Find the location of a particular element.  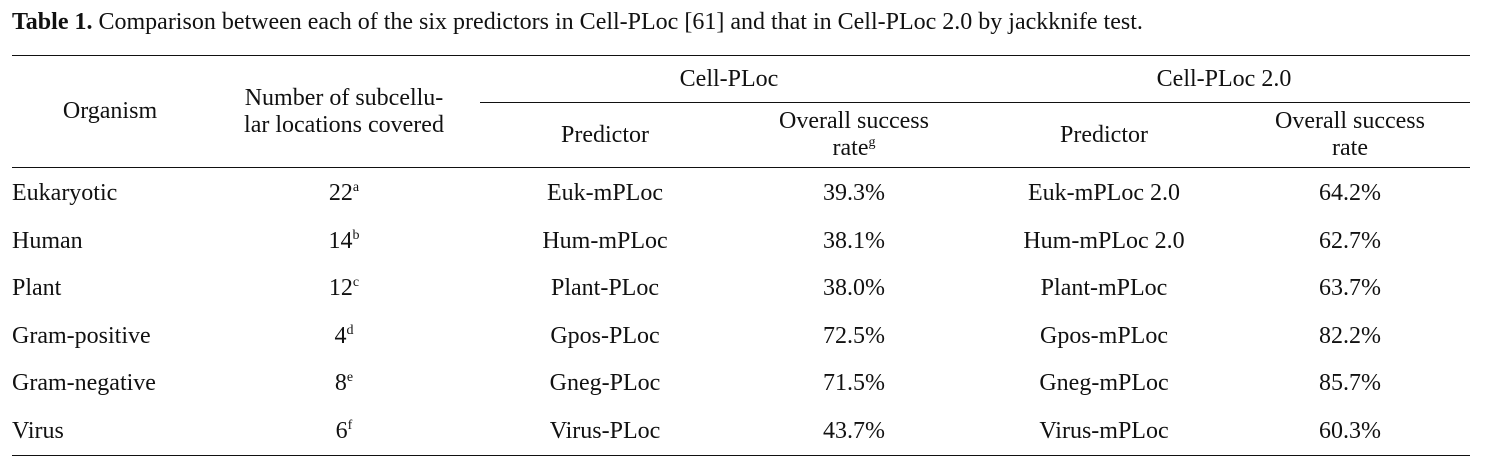

cell-organism: Virus is located at coordinates (38, 430).